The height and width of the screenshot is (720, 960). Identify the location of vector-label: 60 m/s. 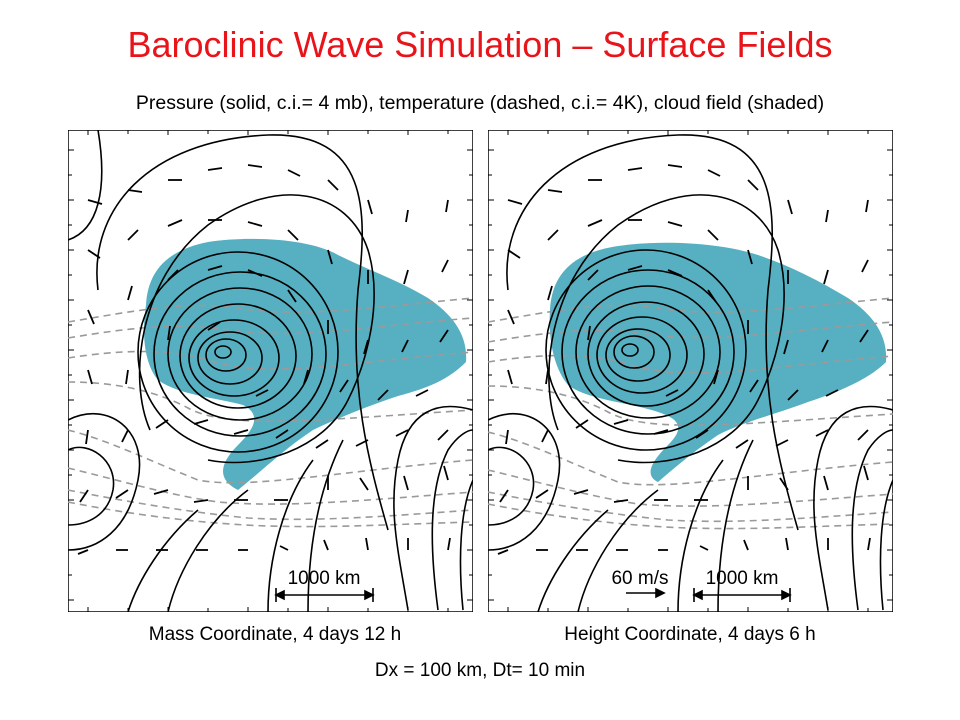
(639, 578).